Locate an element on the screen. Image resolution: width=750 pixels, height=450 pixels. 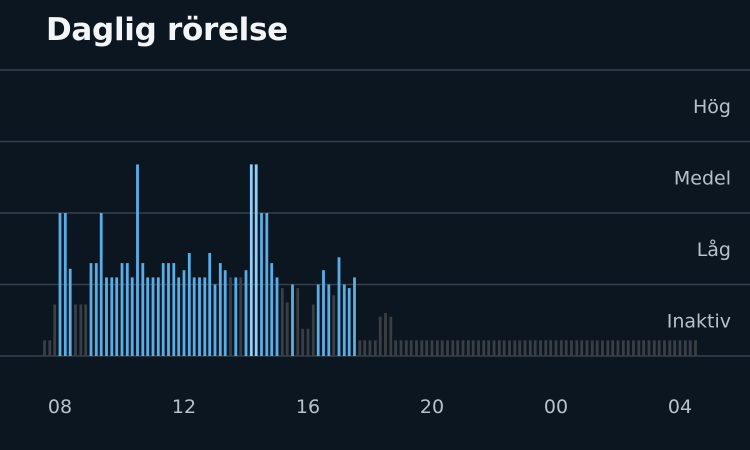
x-tick-label: 16 is located at coordinates (308, 407).